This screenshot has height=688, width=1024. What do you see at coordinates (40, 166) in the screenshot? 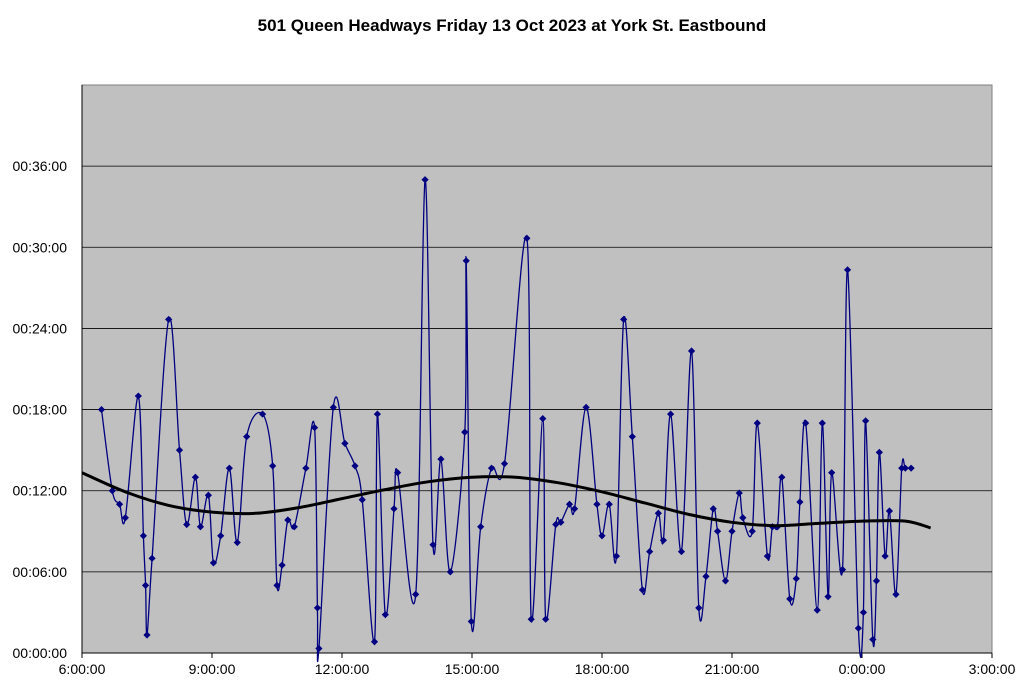
I see `y-tick-label: 00:36:00` at bounding box center [40, 166].